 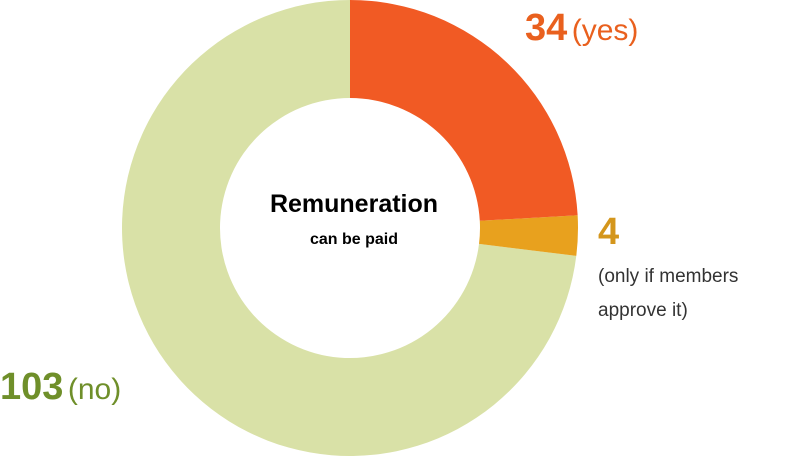 What do you see at coordinates (605, 30) in the screenshot?
I see `category-label: (yes)` at bounding box center [605, 30].